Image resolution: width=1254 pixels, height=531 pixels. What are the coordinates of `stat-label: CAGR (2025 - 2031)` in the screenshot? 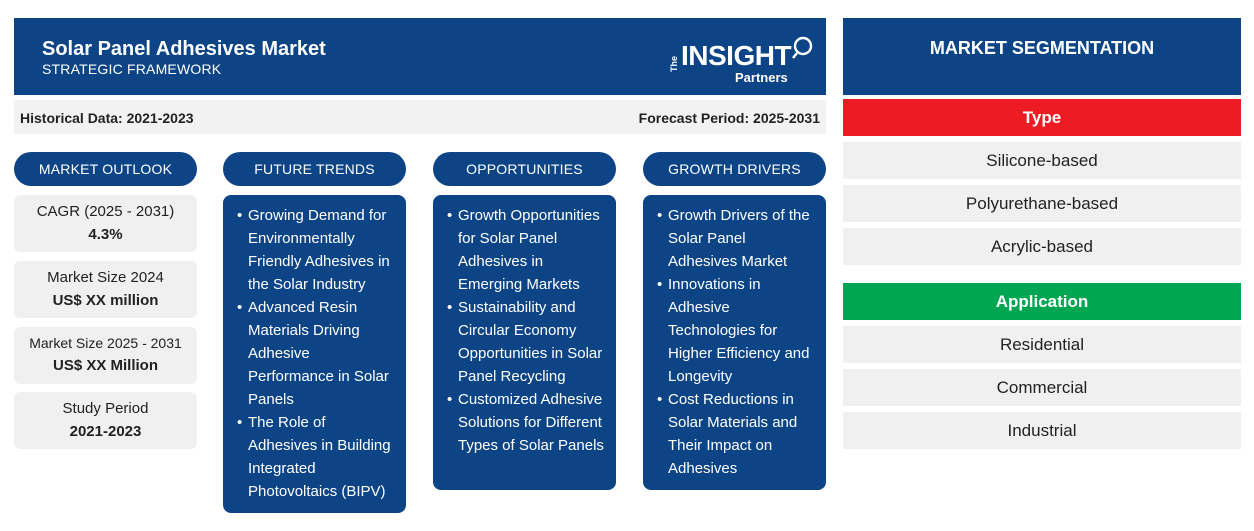 It's located at (105, 211).